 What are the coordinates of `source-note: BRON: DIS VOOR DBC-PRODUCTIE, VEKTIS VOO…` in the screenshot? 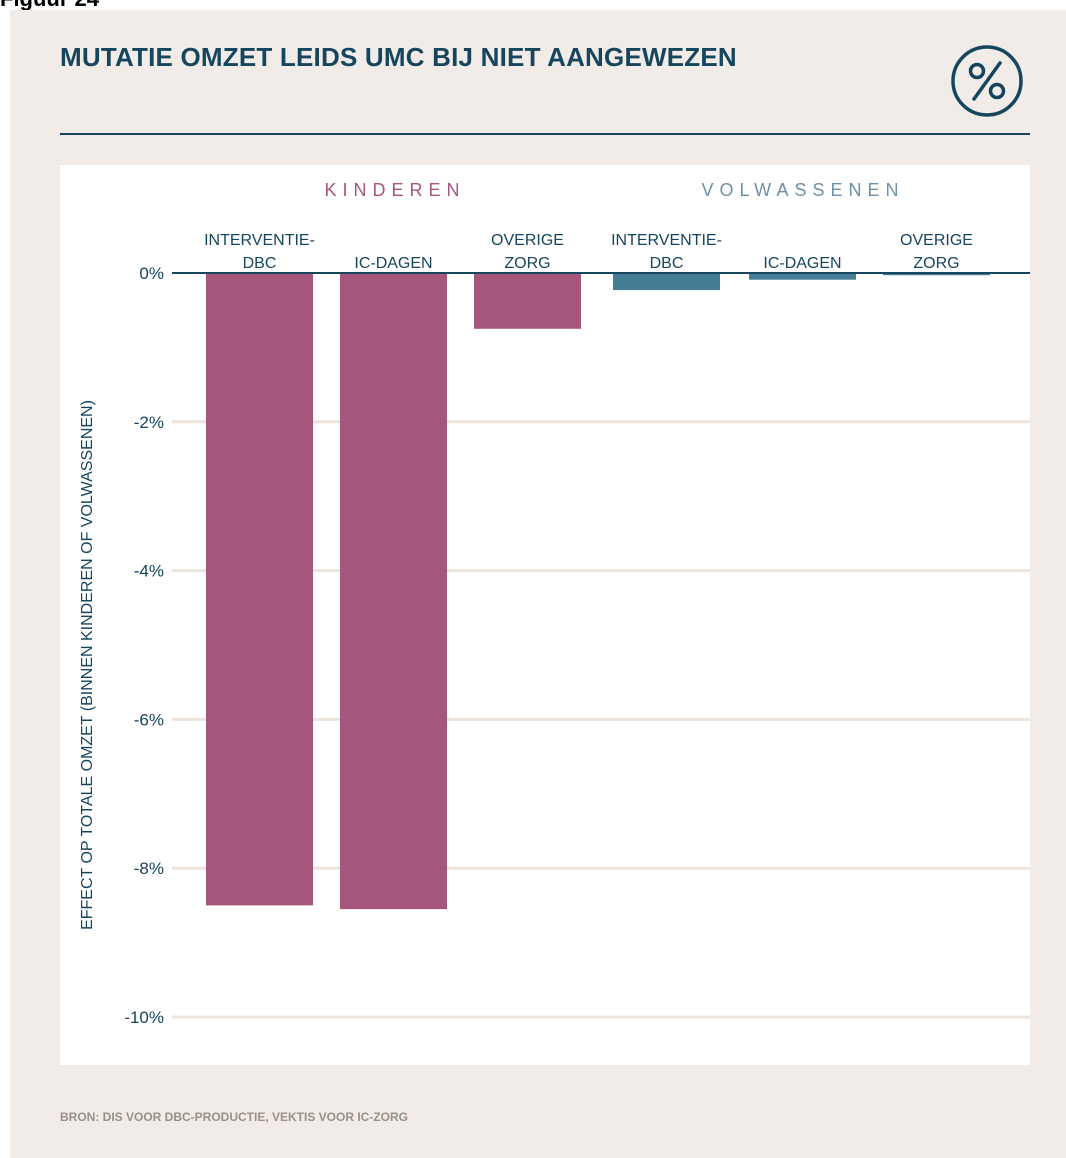 It's located at (234, 1117).